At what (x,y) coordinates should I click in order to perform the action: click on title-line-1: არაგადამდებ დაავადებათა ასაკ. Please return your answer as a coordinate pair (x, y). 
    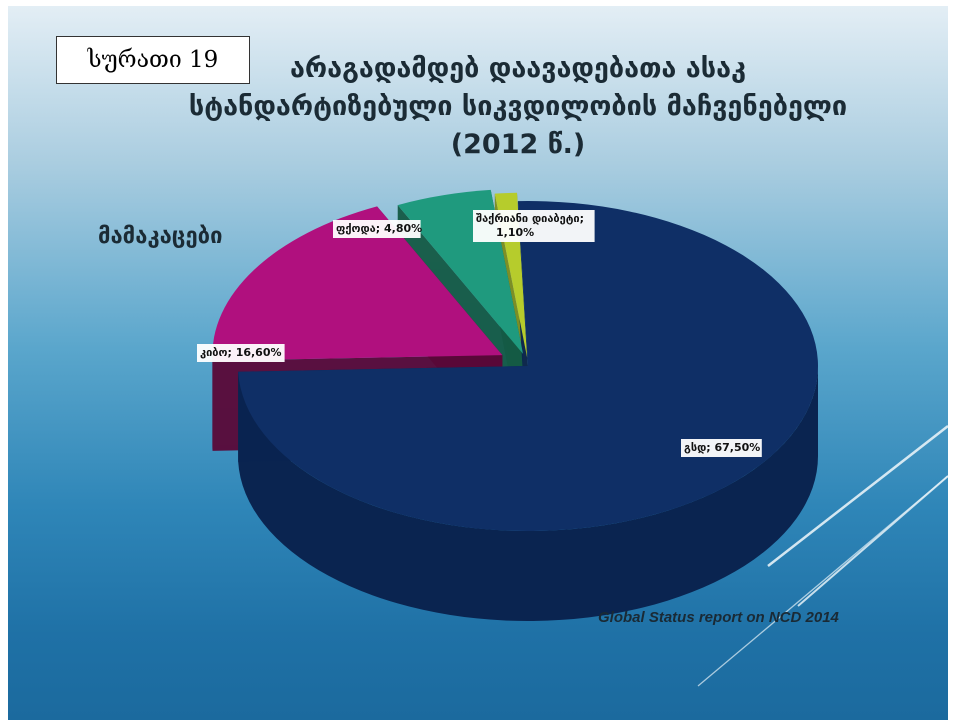
    Looking at the image, I should click on (518, 68).